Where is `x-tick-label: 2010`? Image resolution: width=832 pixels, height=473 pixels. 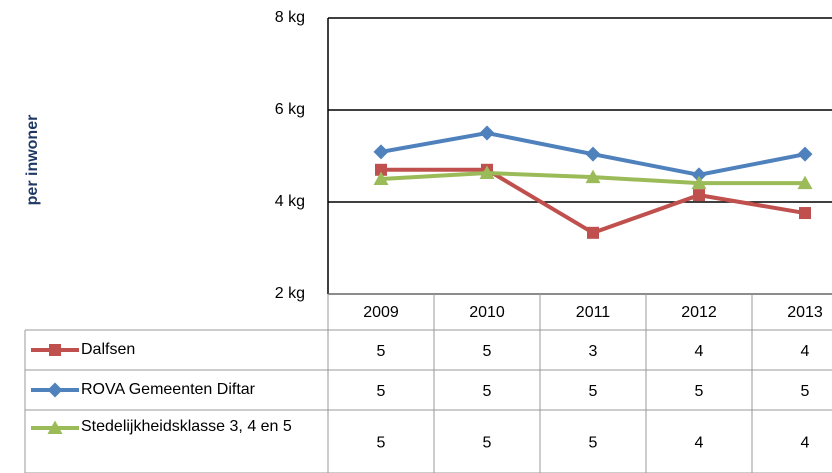
x-tick-label: 2010 is located at coordinates (487, 312).